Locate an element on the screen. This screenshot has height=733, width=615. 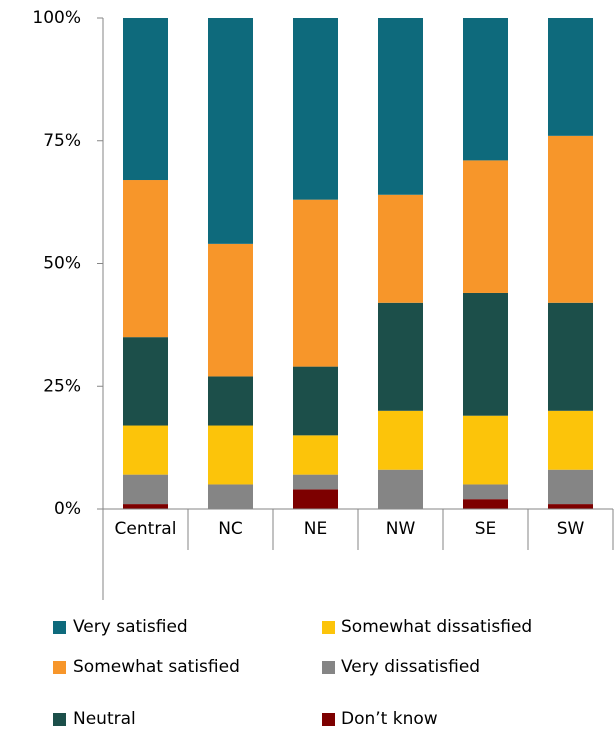
x-tick-label: NC is located at coordinates (230, 529).